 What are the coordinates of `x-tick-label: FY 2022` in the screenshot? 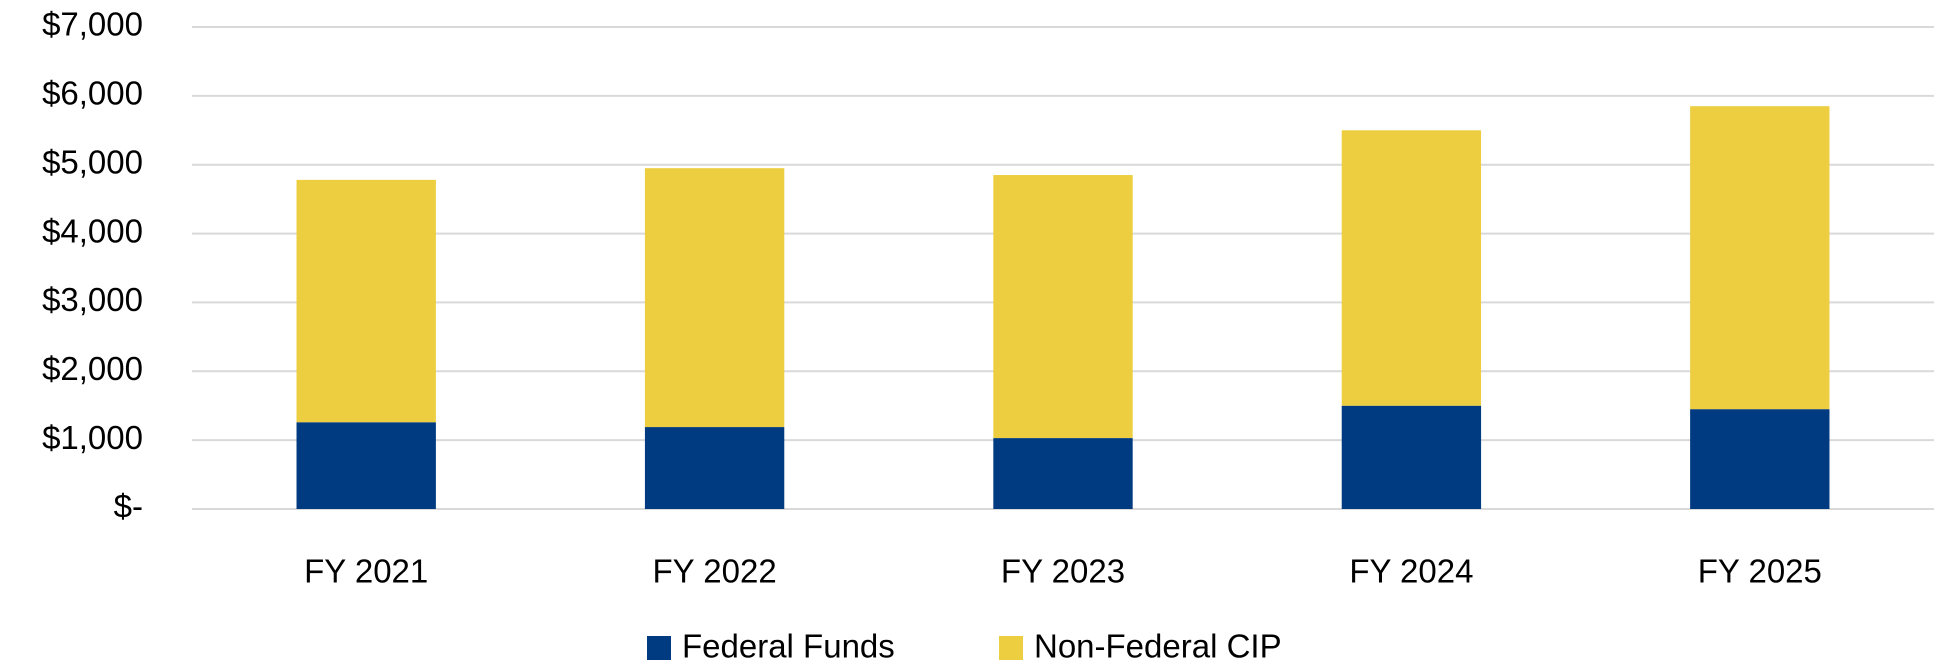 It's located at (715, 571).